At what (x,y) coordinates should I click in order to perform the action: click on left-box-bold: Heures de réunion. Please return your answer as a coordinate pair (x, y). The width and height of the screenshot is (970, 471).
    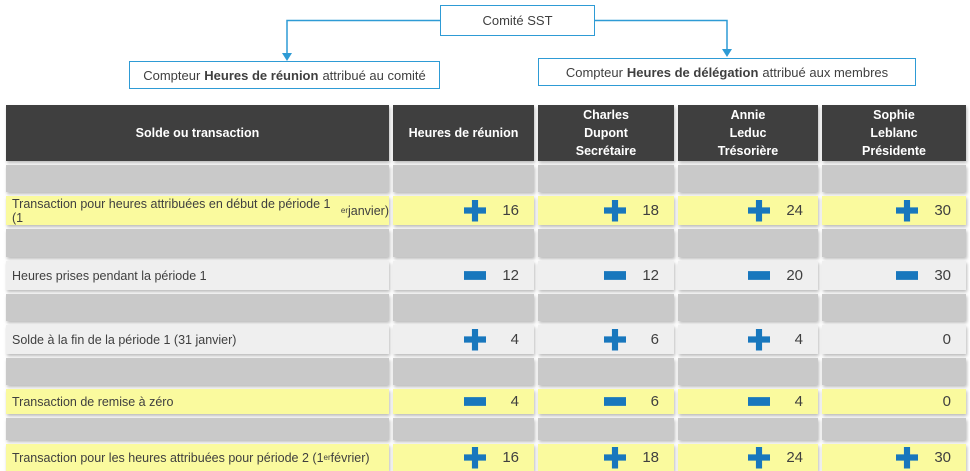
    Looking at the image, I should click on (261, 75).